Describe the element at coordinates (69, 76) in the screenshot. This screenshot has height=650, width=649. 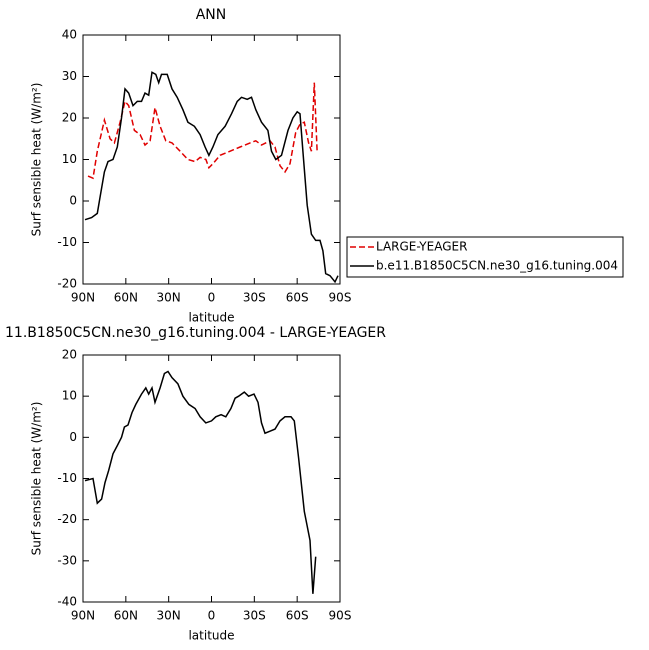
I see `y-tick-label: 30` at that location.